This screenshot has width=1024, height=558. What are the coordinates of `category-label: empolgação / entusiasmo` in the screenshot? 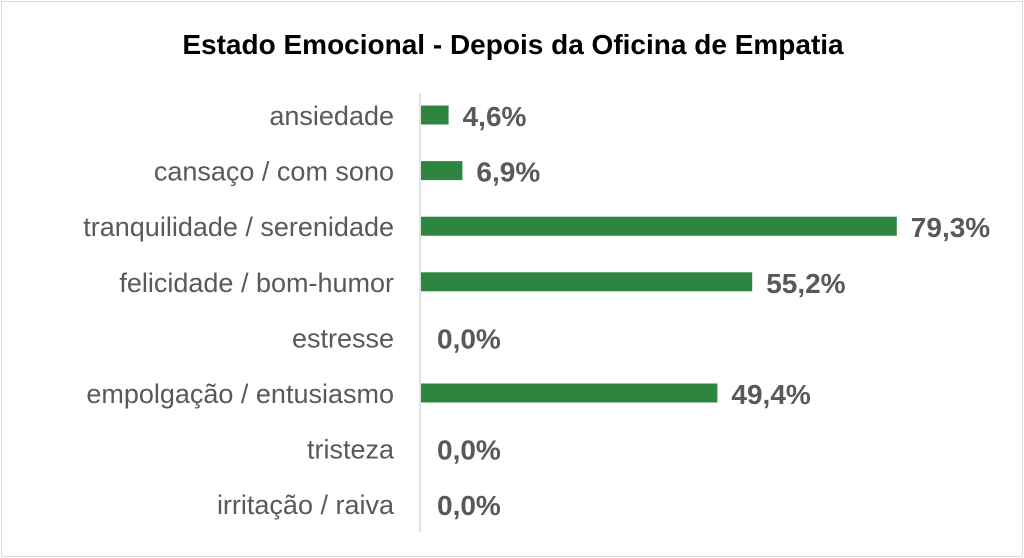 It's located at (240, 394).